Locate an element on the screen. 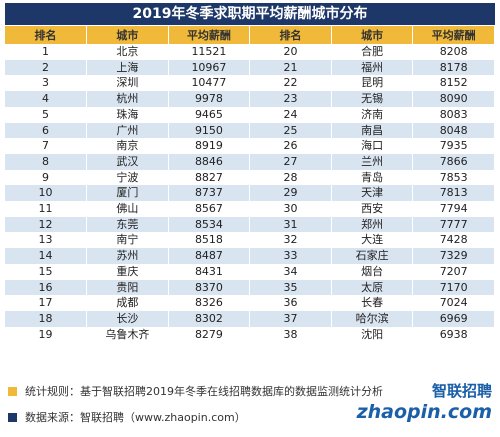 The width and height of the screenshot is (500, 437). cell: 8178 is located at coordinates (453, 67).